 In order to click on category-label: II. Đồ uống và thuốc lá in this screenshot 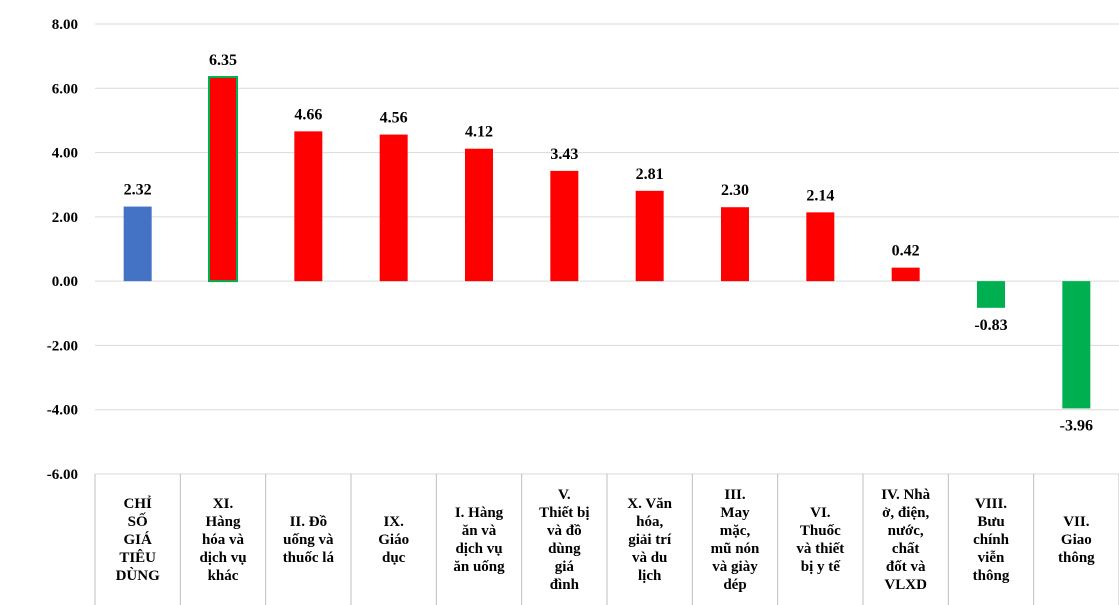, I will do `click(309, 540)`.